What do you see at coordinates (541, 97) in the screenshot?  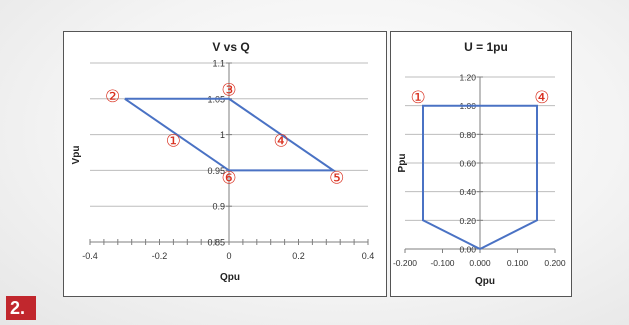 I see `pq-point-marker: ④` at bounding box center [541, 97].